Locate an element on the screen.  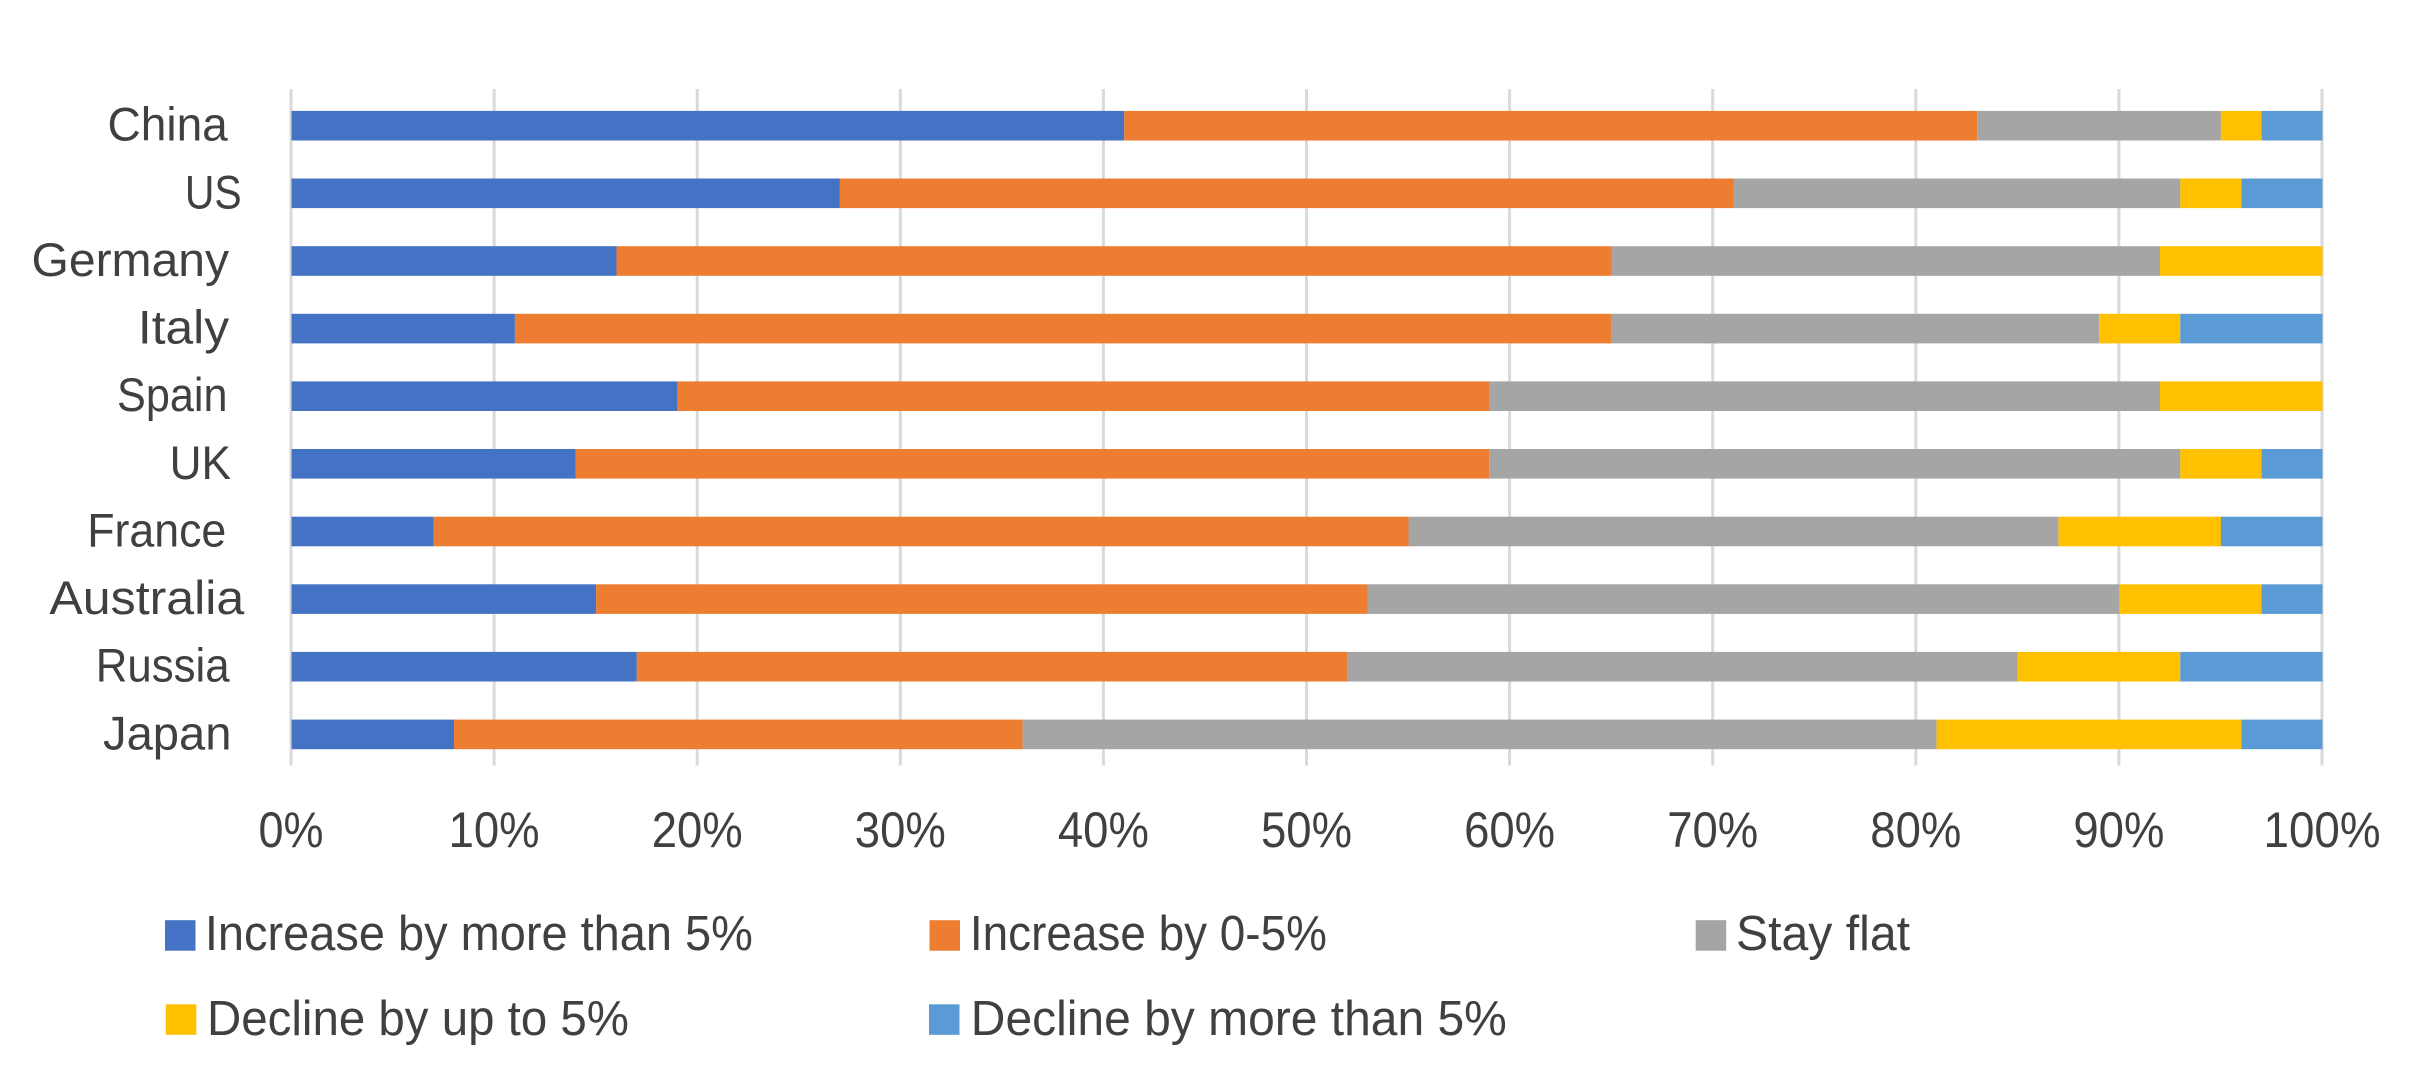
svg-text: Increase by 0-5% is located at coordinates (1148, 934).